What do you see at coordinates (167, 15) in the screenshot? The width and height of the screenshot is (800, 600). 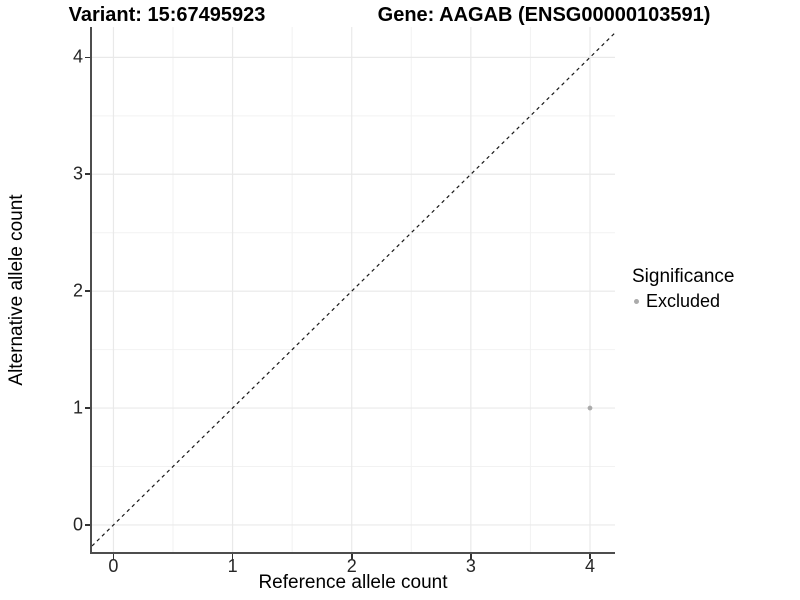 I see `variant-title: Variant: 15:67495923` at bounding box center [167, 15].